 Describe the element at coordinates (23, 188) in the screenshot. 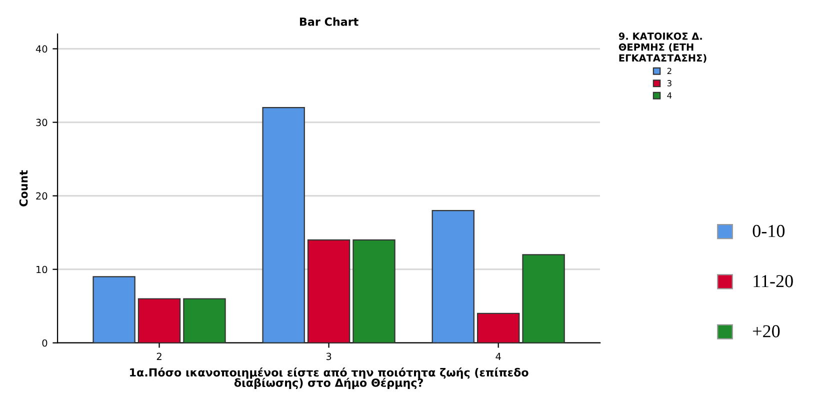

I see `y-axis-title: Count` at that location.